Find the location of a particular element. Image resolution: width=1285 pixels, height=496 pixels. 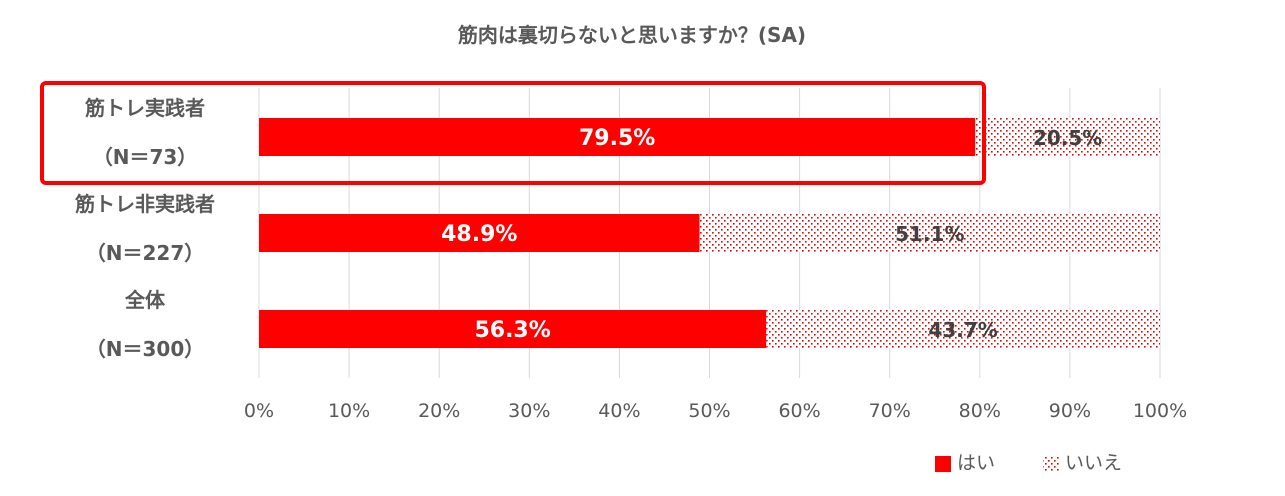

category-label: 筋トレ非実践者 is located at coordinates (145, 204).